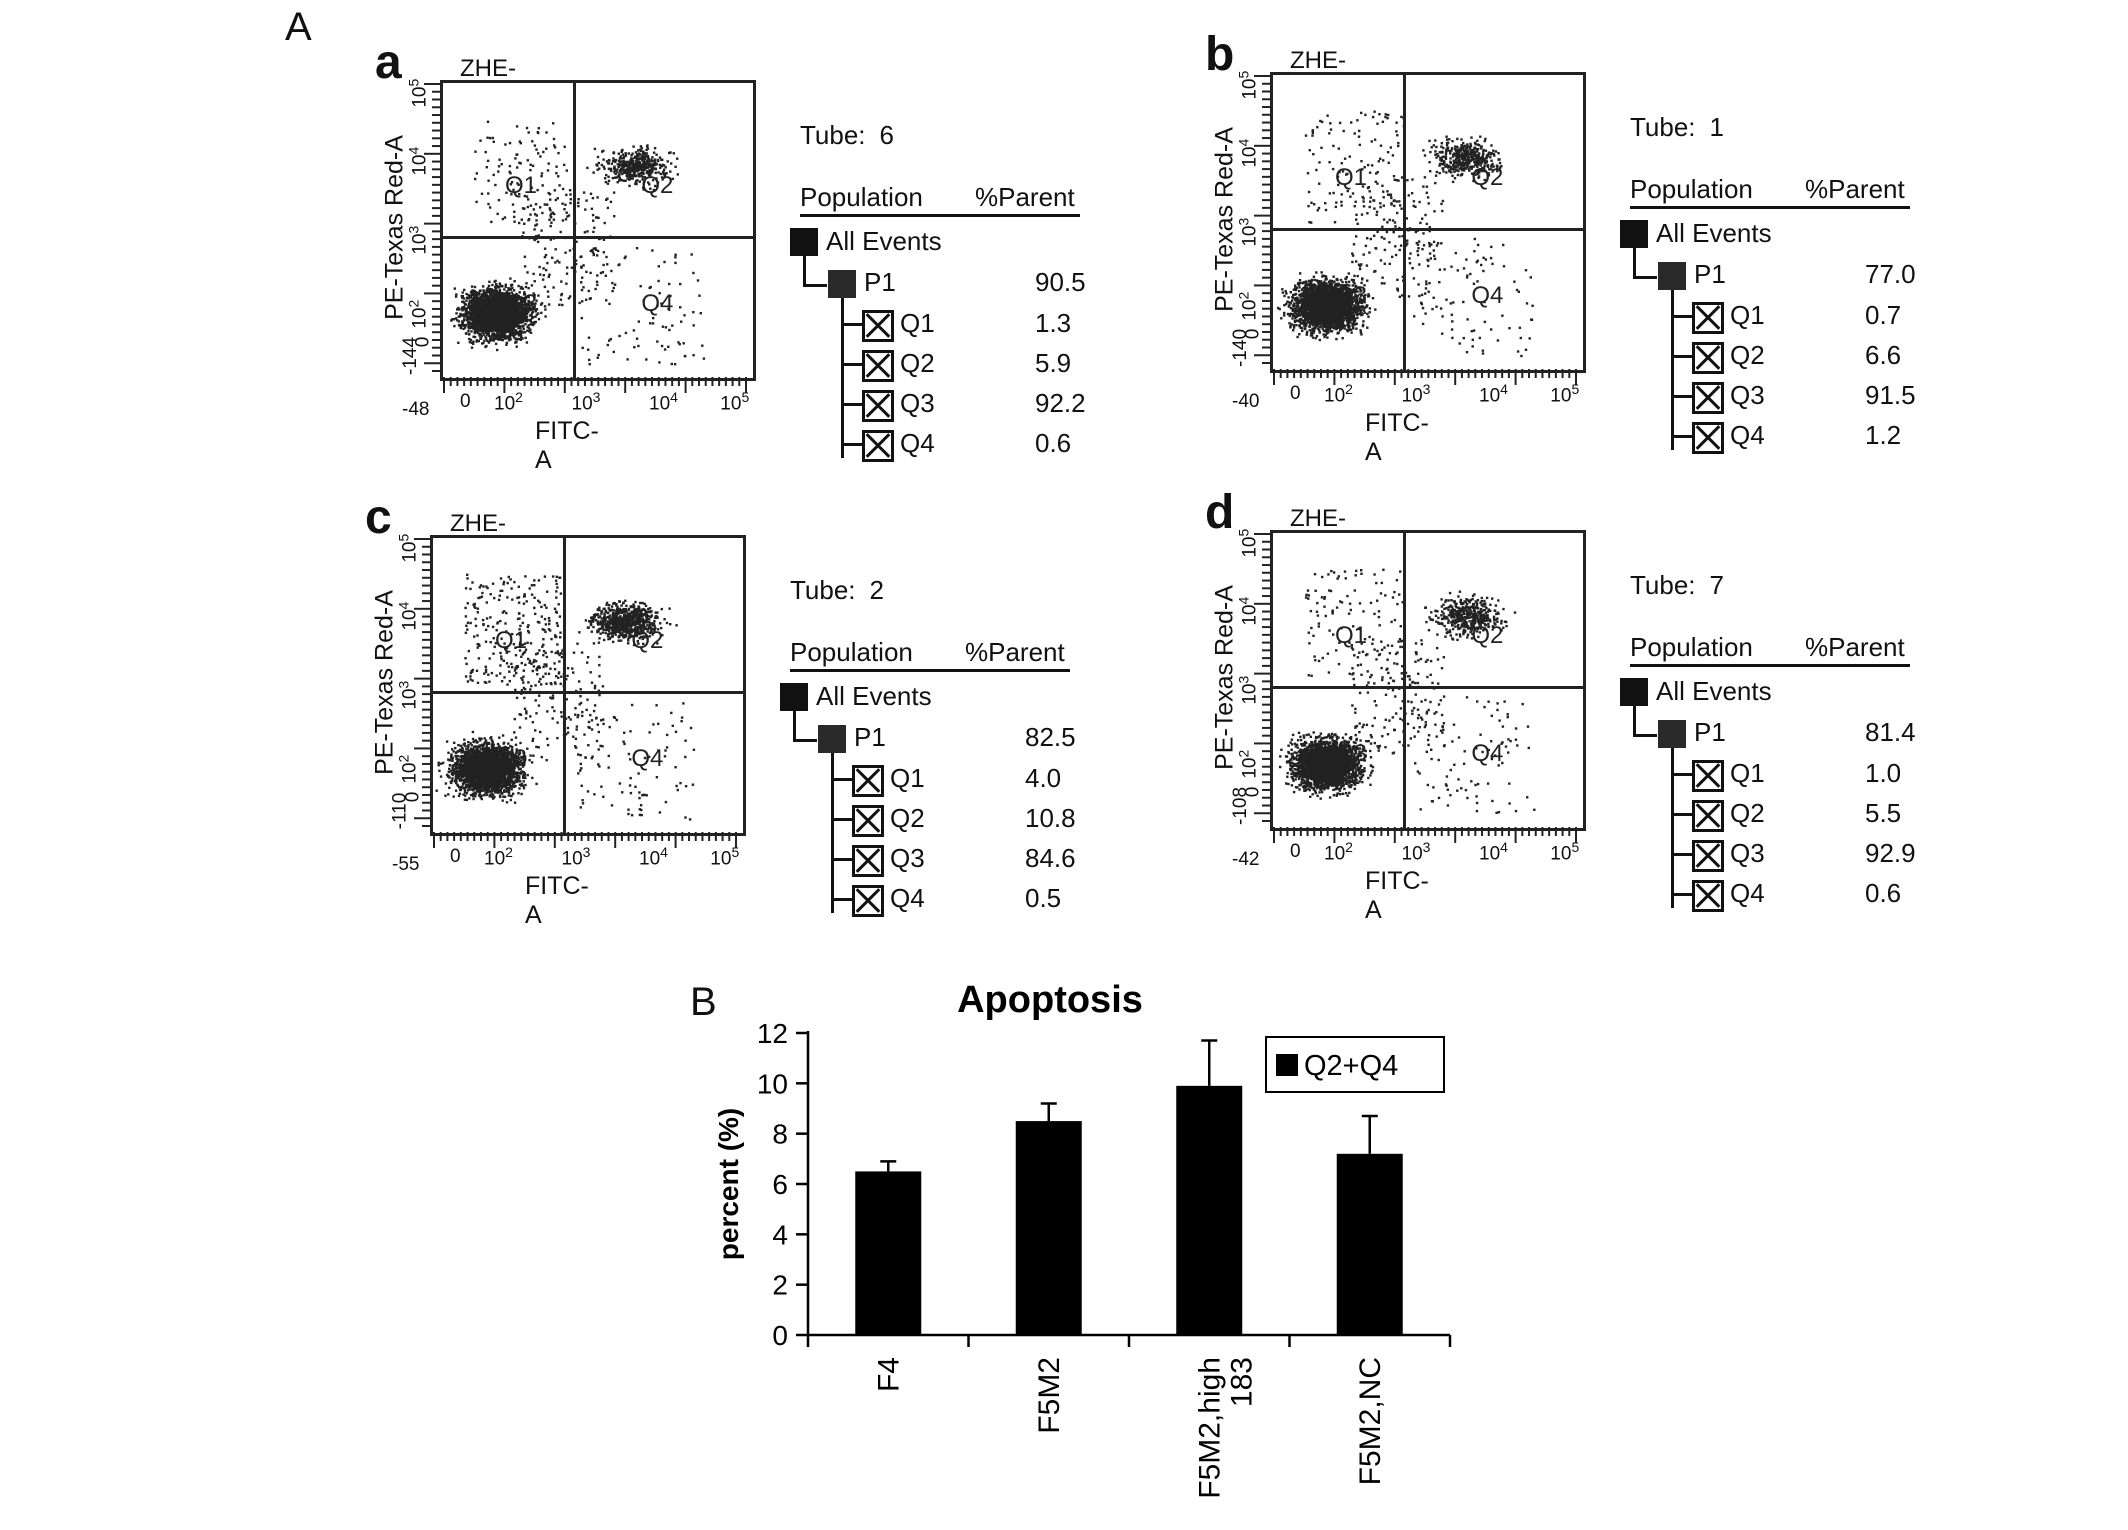  I want to click on chart-title: Apoptosis, so click(1050, 1000).